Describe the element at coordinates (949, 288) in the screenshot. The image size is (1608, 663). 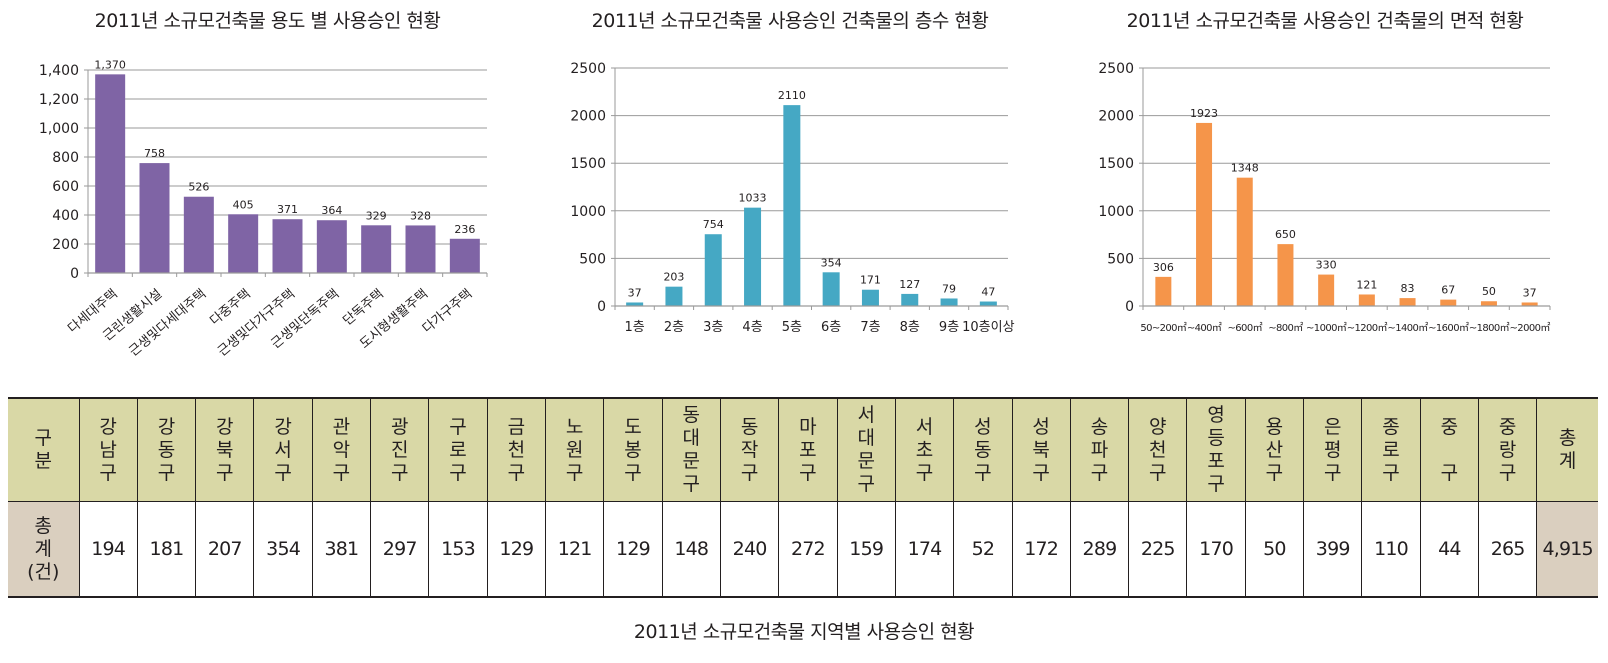
I see `data-label: 79` at that location.